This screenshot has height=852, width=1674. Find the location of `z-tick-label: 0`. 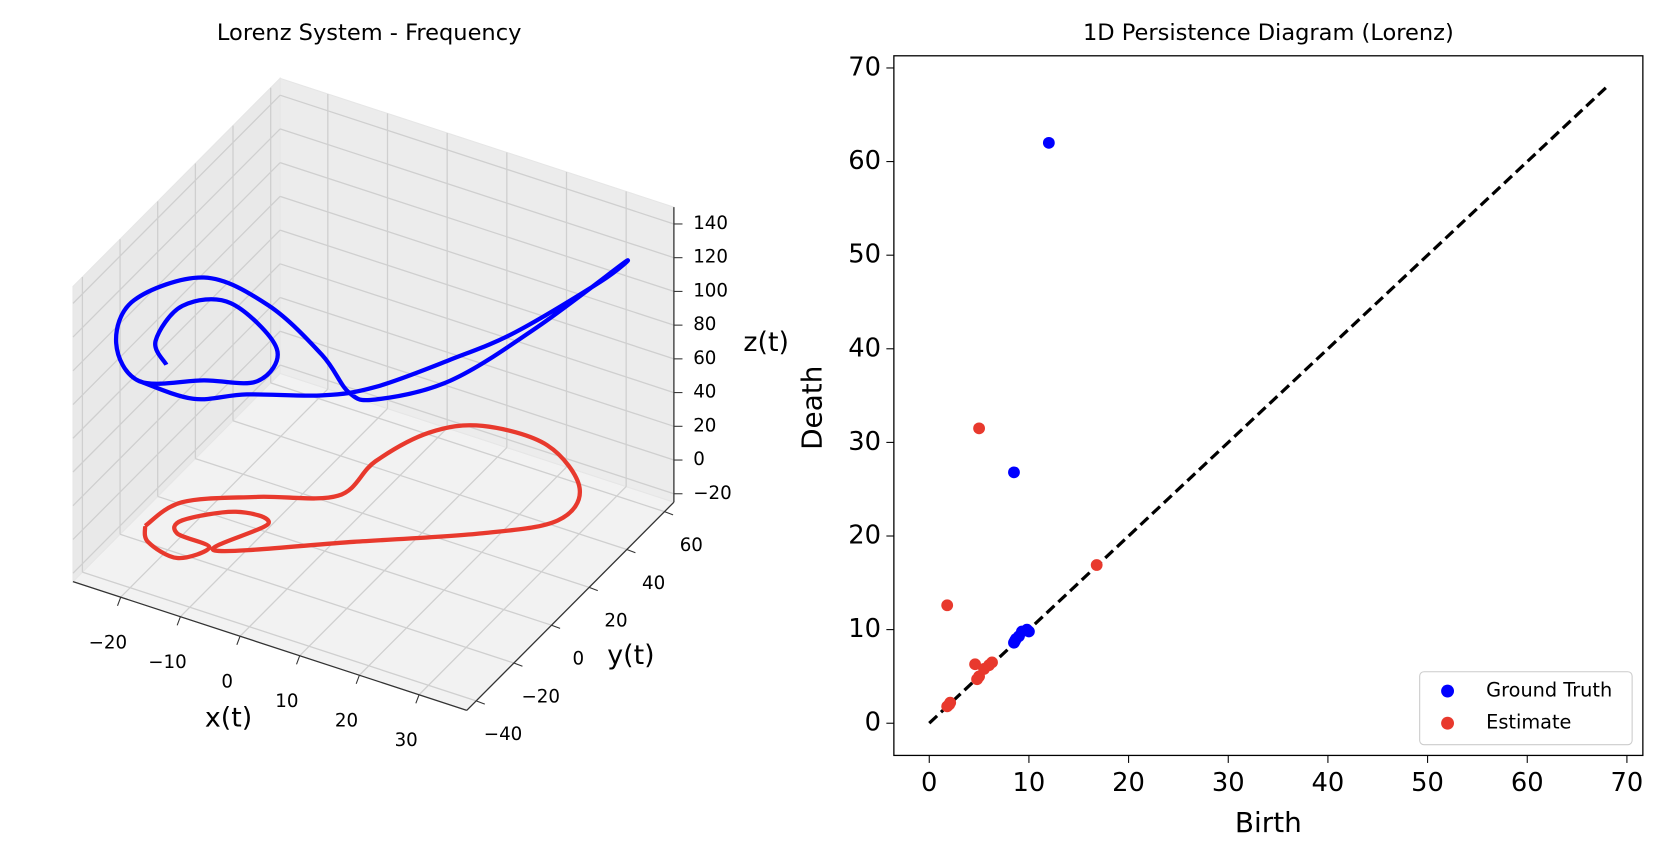

z-tick-label: 0 is located at coordinates (699, 459).